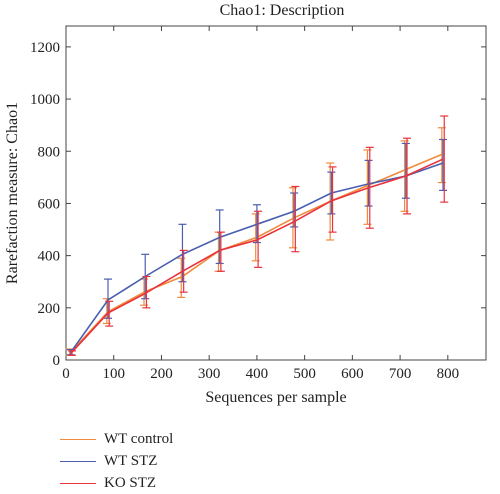 This screenshot has width=500, height=494. What do you see at coordinates (304, 374) in the screenshot?
I see `x-tick-label: 500` at bounding box center [304, 374].